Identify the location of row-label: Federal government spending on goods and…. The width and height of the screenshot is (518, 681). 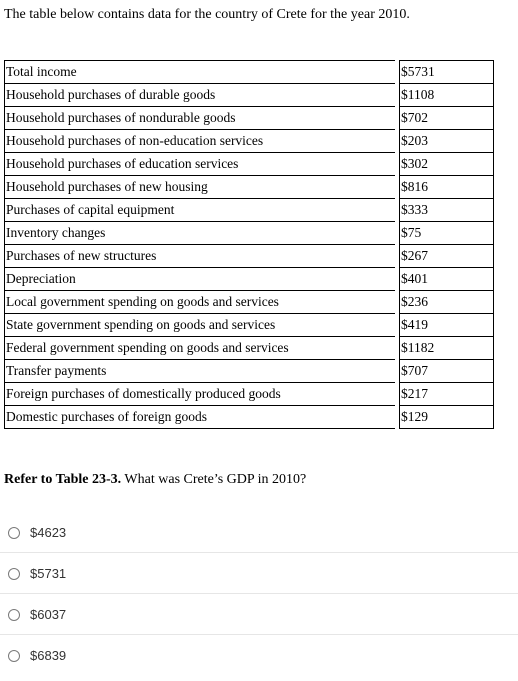
(199, 348).